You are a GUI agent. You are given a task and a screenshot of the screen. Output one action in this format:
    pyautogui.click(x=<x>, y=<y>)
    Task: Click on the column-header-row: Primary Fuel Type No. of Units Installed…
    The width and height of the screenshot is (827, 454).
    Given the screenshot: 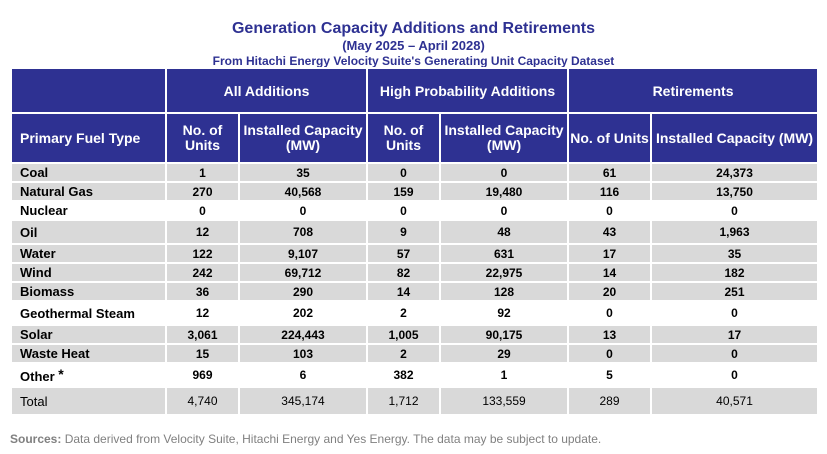 What is the action you would take?
    pyautogui.click(x=415, y=138)
    